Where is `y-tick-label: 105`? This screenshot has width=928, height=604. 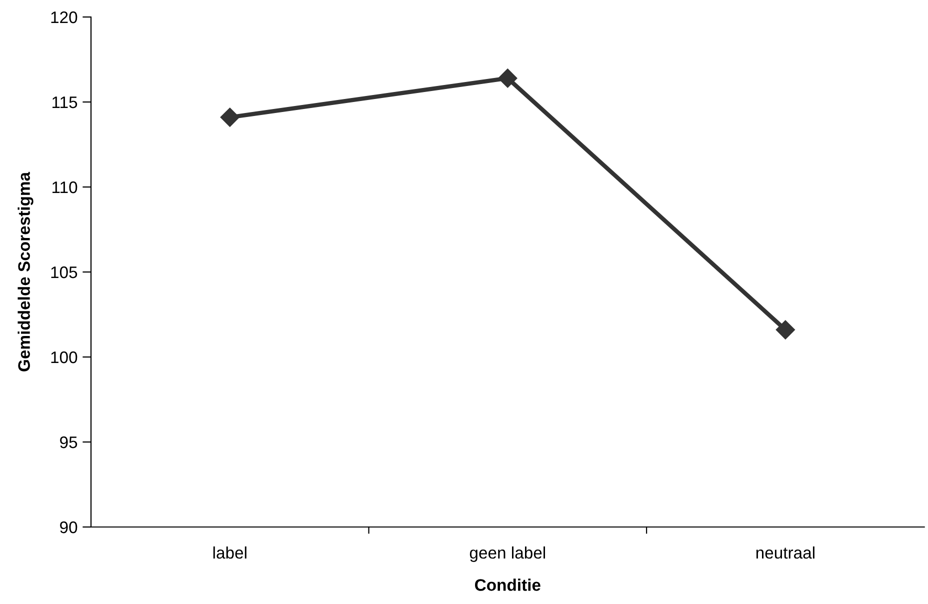 y-tick-label: 105 is located at coordinates (64, 272).